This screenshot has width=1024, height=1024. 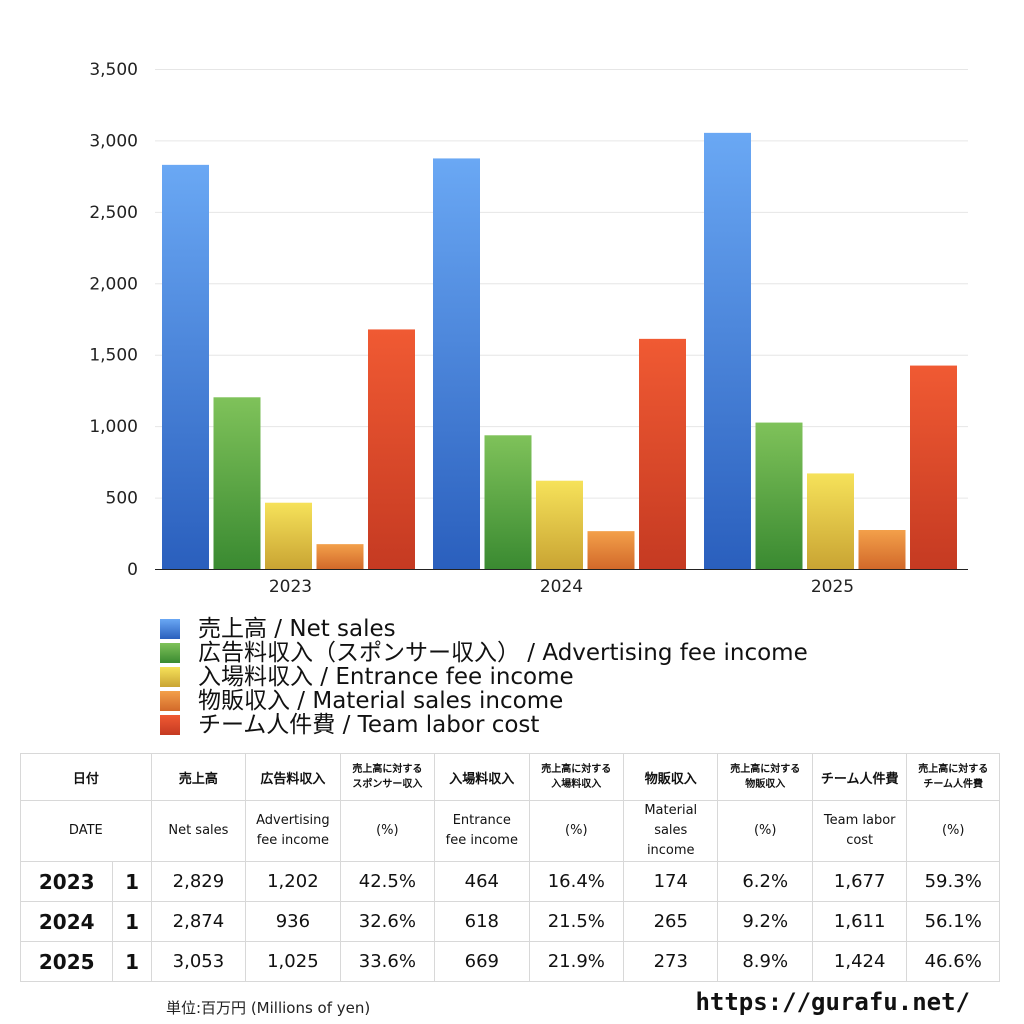 What do you see at coordinates (369, 725) in the screenshot?
I see `legend-label: チーム人件費 / Team labor cost` at bounding box center [369, 725].